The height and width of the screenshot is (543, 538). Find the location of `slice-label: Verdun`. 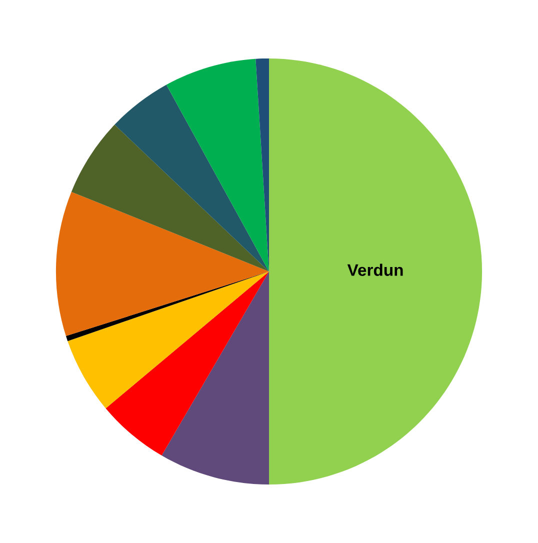

slice-label: Verdun is located at coordinates (375, 270).